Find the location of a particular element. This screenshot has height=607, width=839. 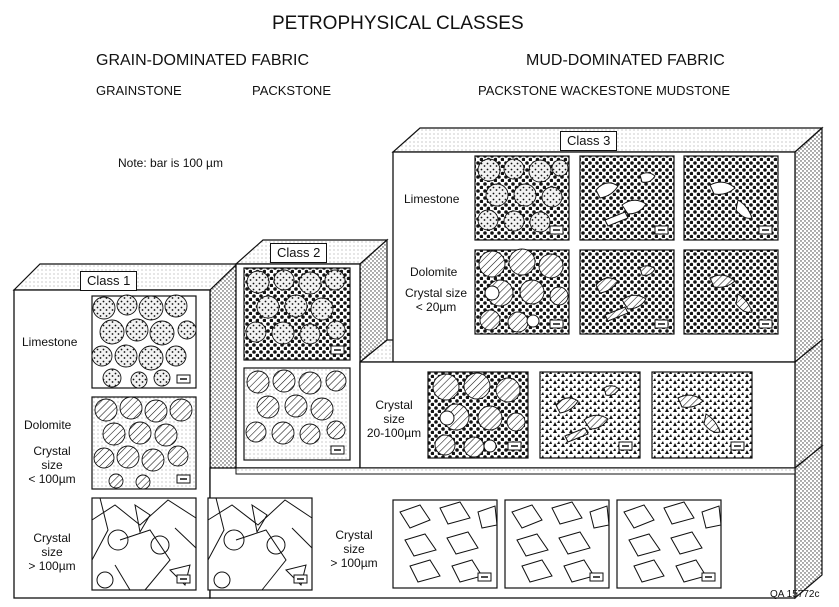

panel-class1-dolomite is located at coordinates (144, 443).